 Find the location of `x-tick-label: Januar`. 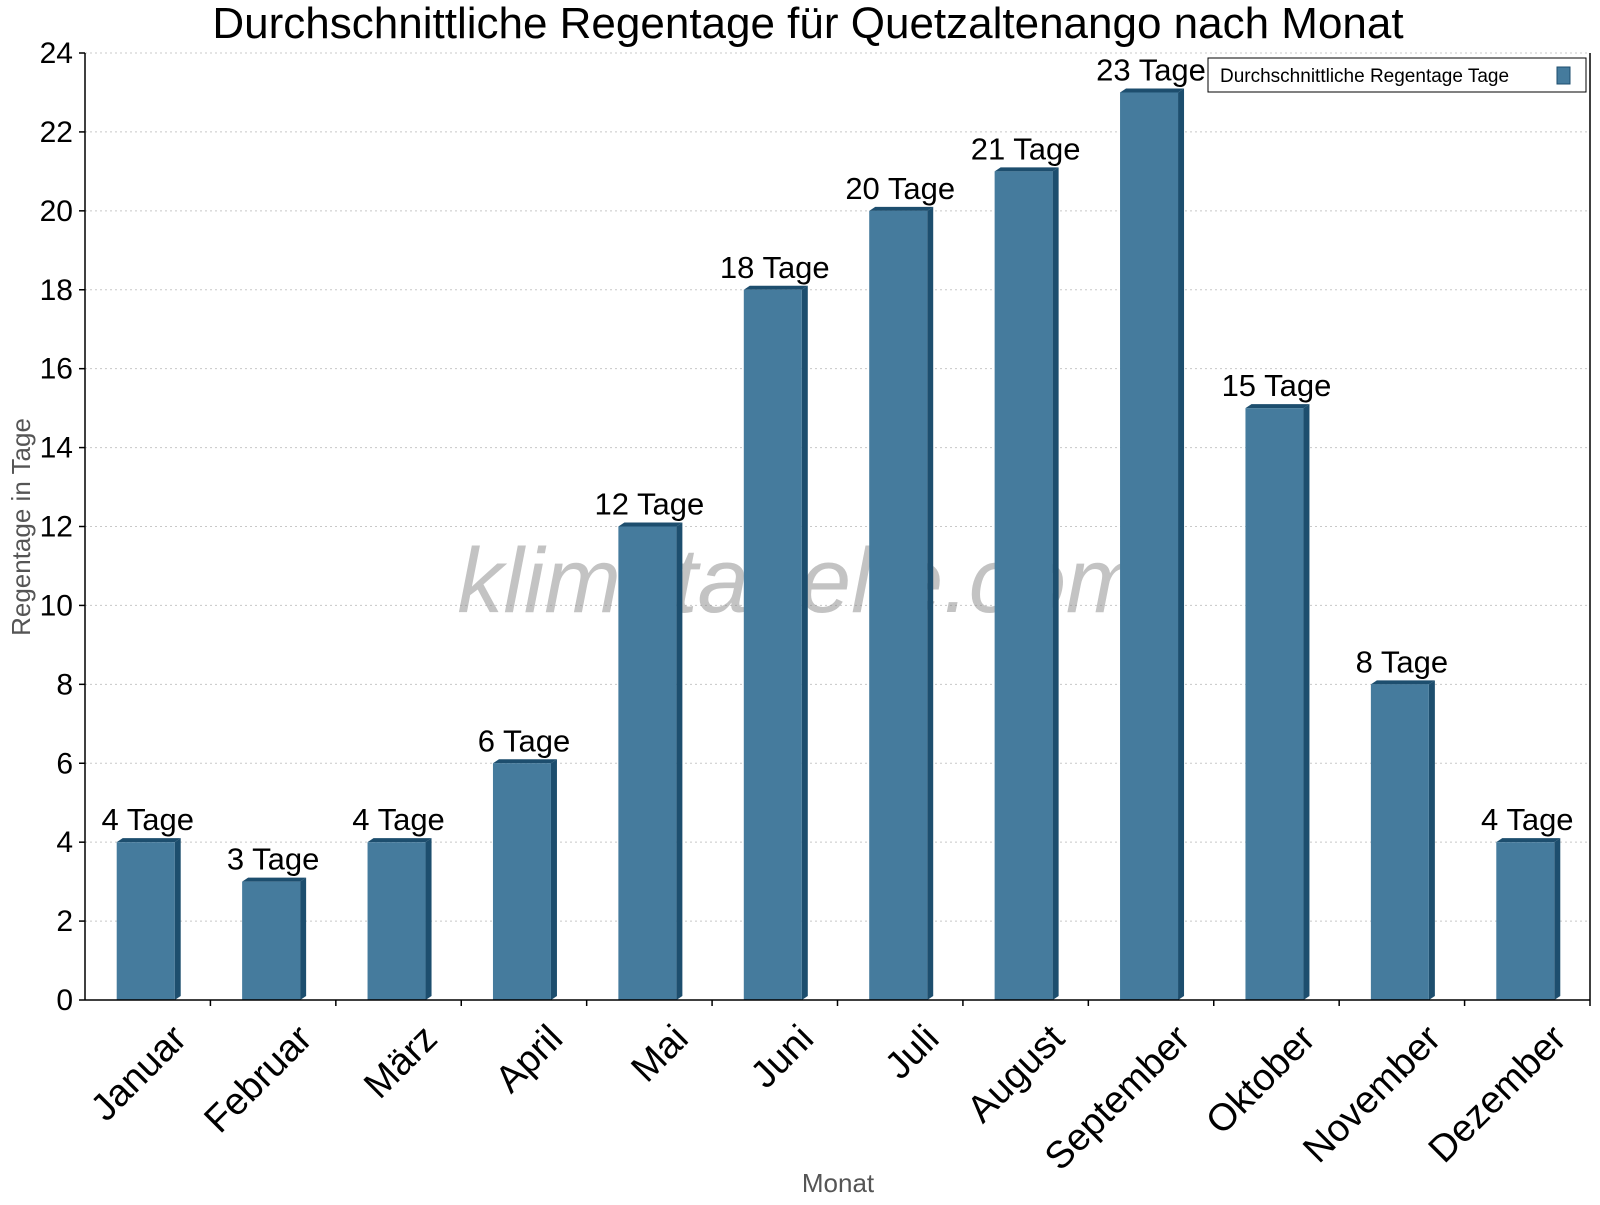

x-tick-label: Januar is located at coordinates (139, 1073).